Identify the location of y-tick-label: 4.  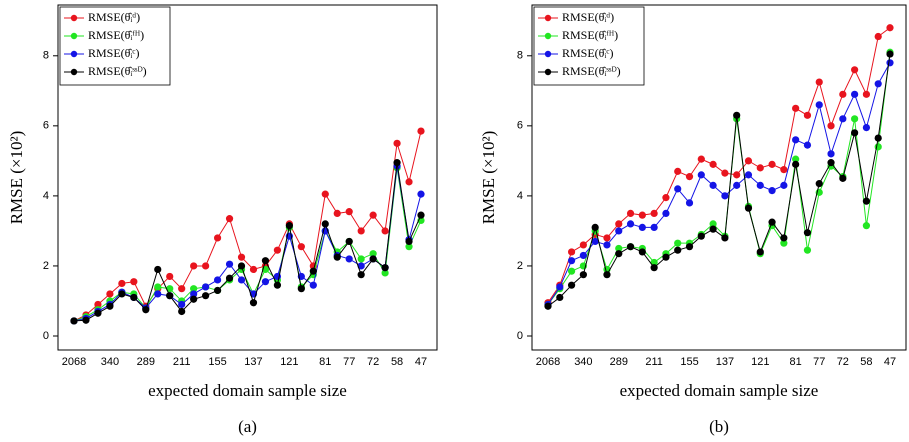
(520, 196).